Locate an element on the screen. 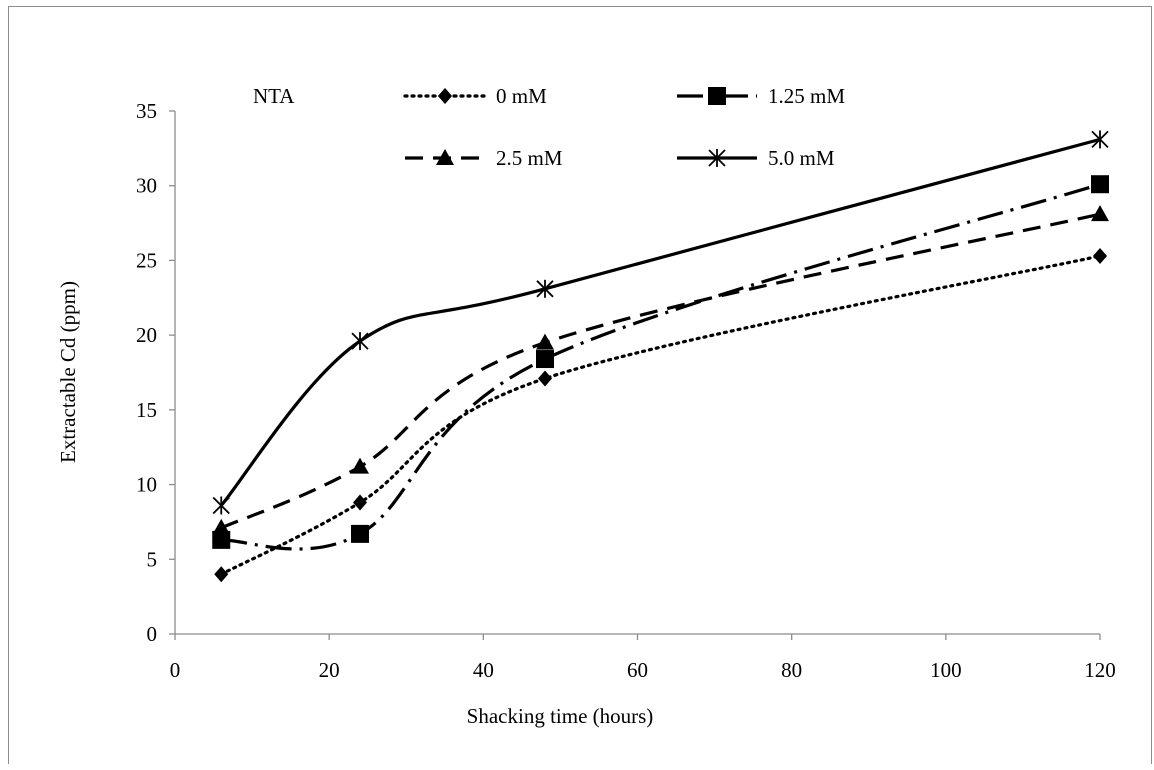 The width and height of the screenshot is (1154, 770). y-tick-label: 30 is located at coordinates (146, 186).